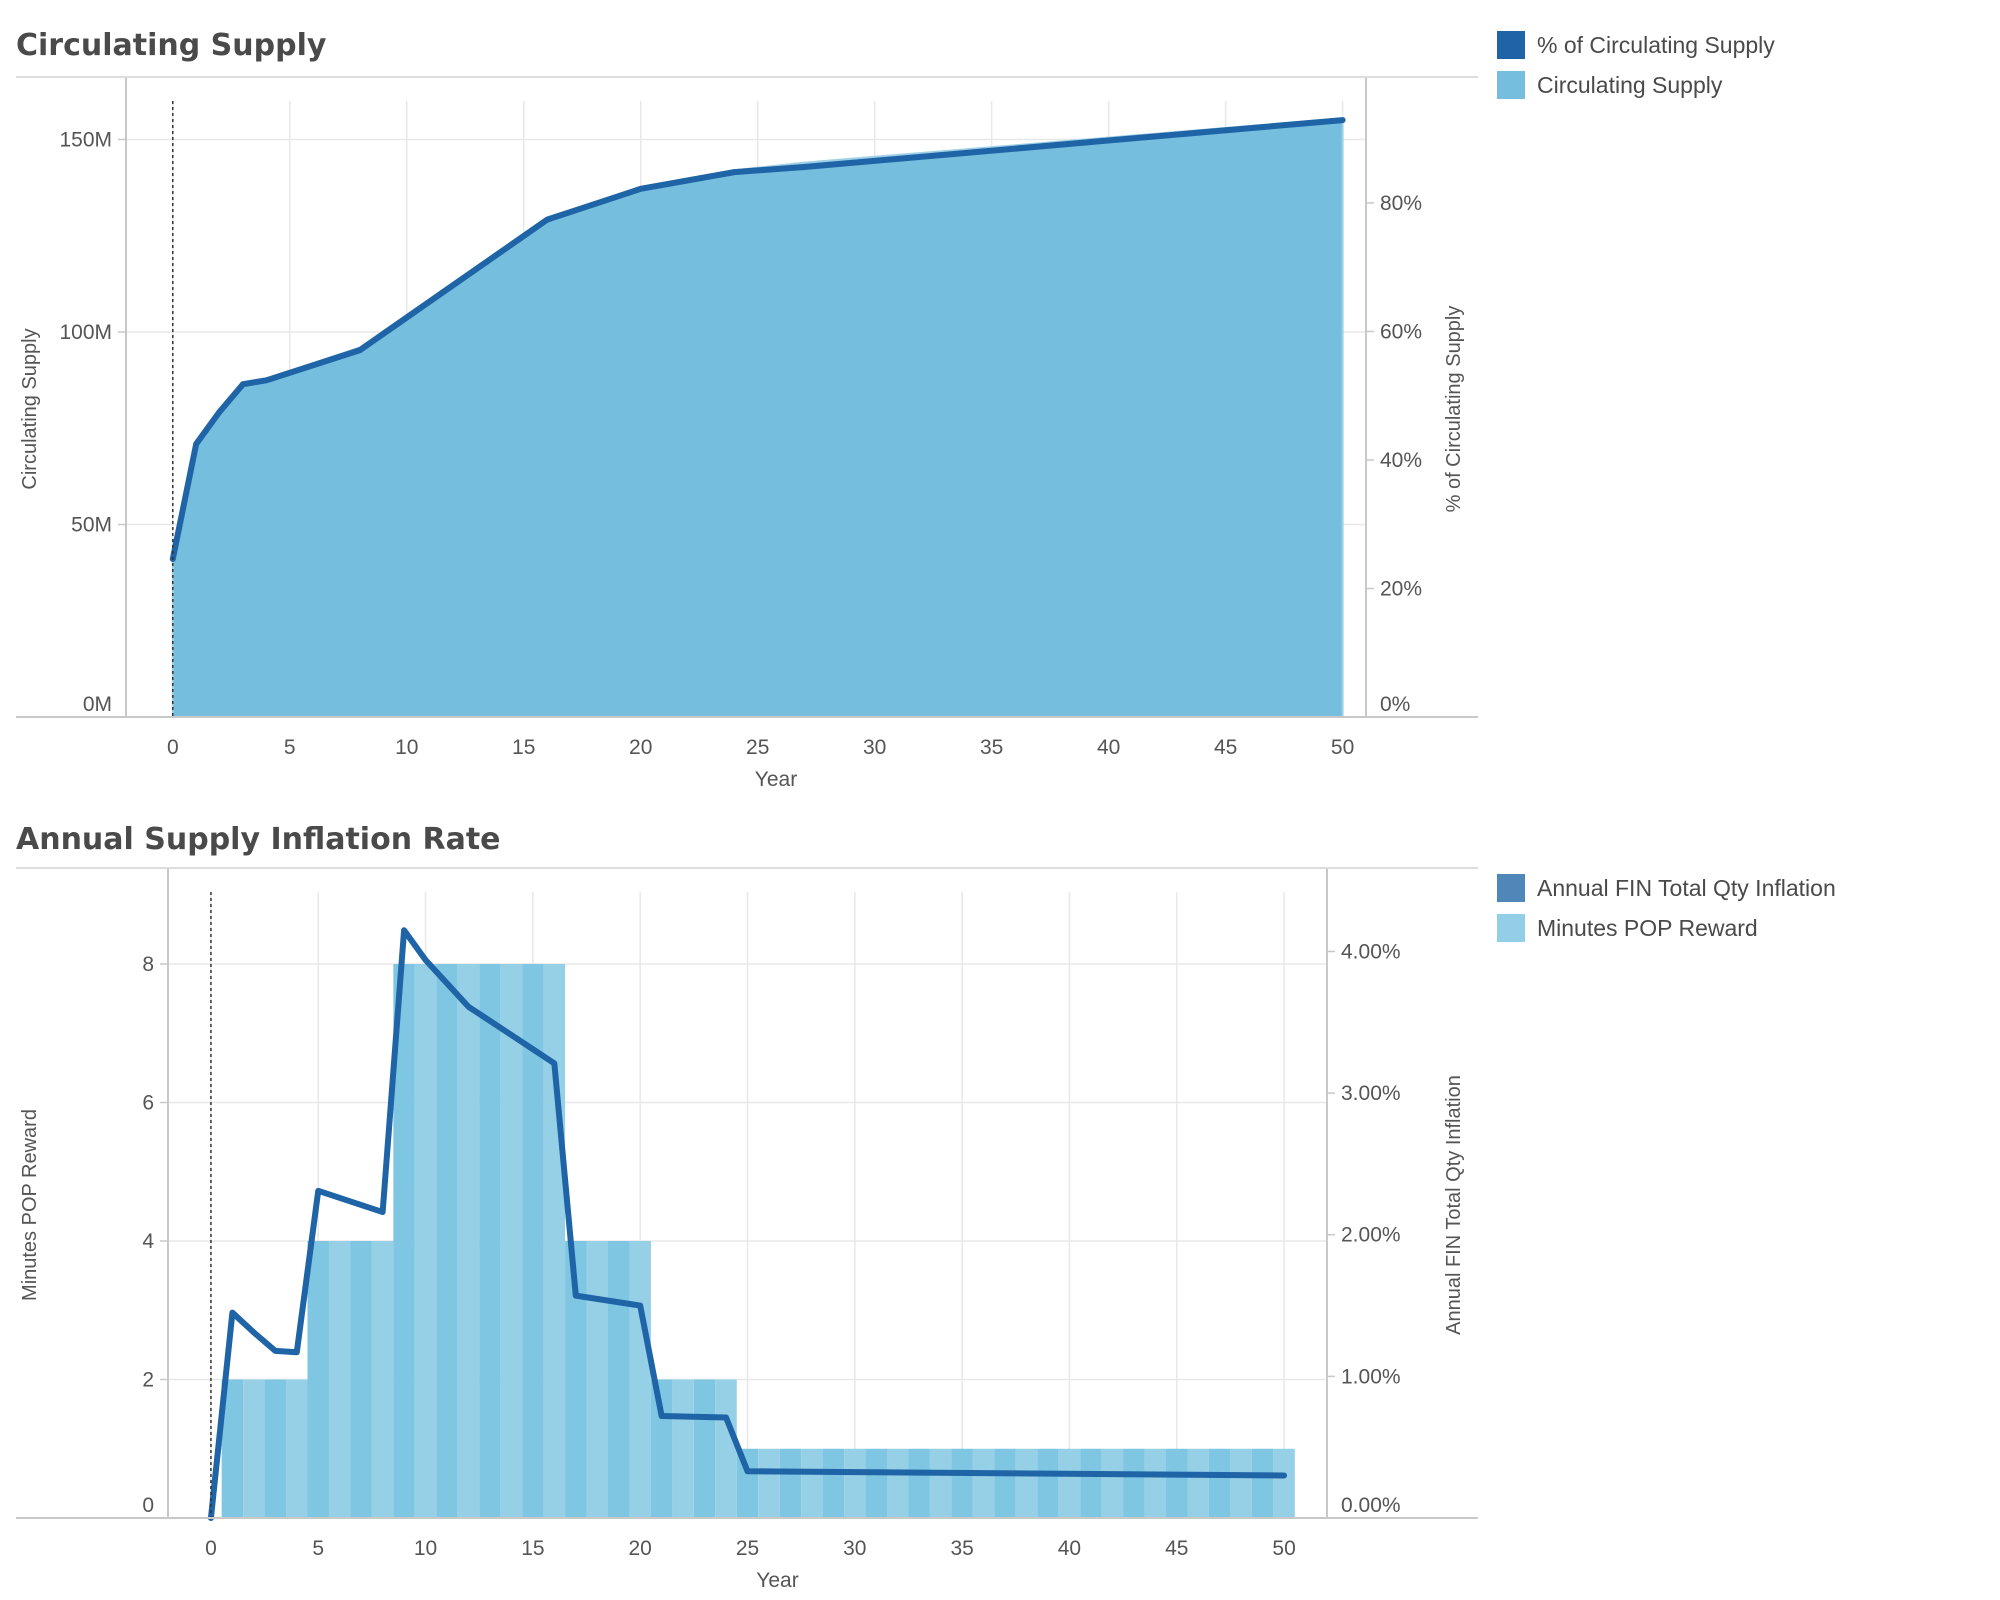 The image size is (2000, 1600). I want to click on chart2-y2-tick-label: 1.00%, so click(1371, 1376).